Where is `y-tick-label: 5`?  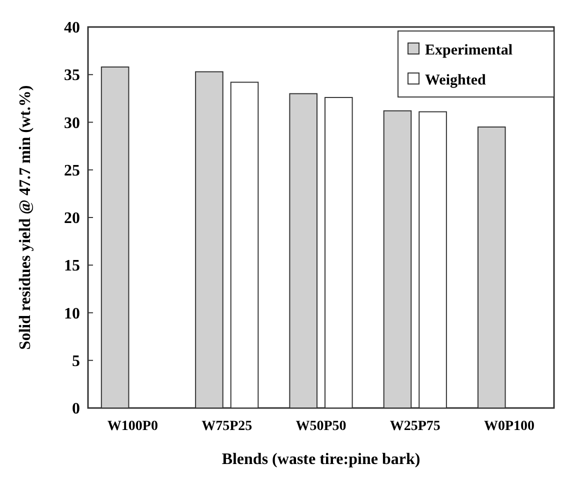 y-tick-label: 5 is located at coordinates (76, 361).